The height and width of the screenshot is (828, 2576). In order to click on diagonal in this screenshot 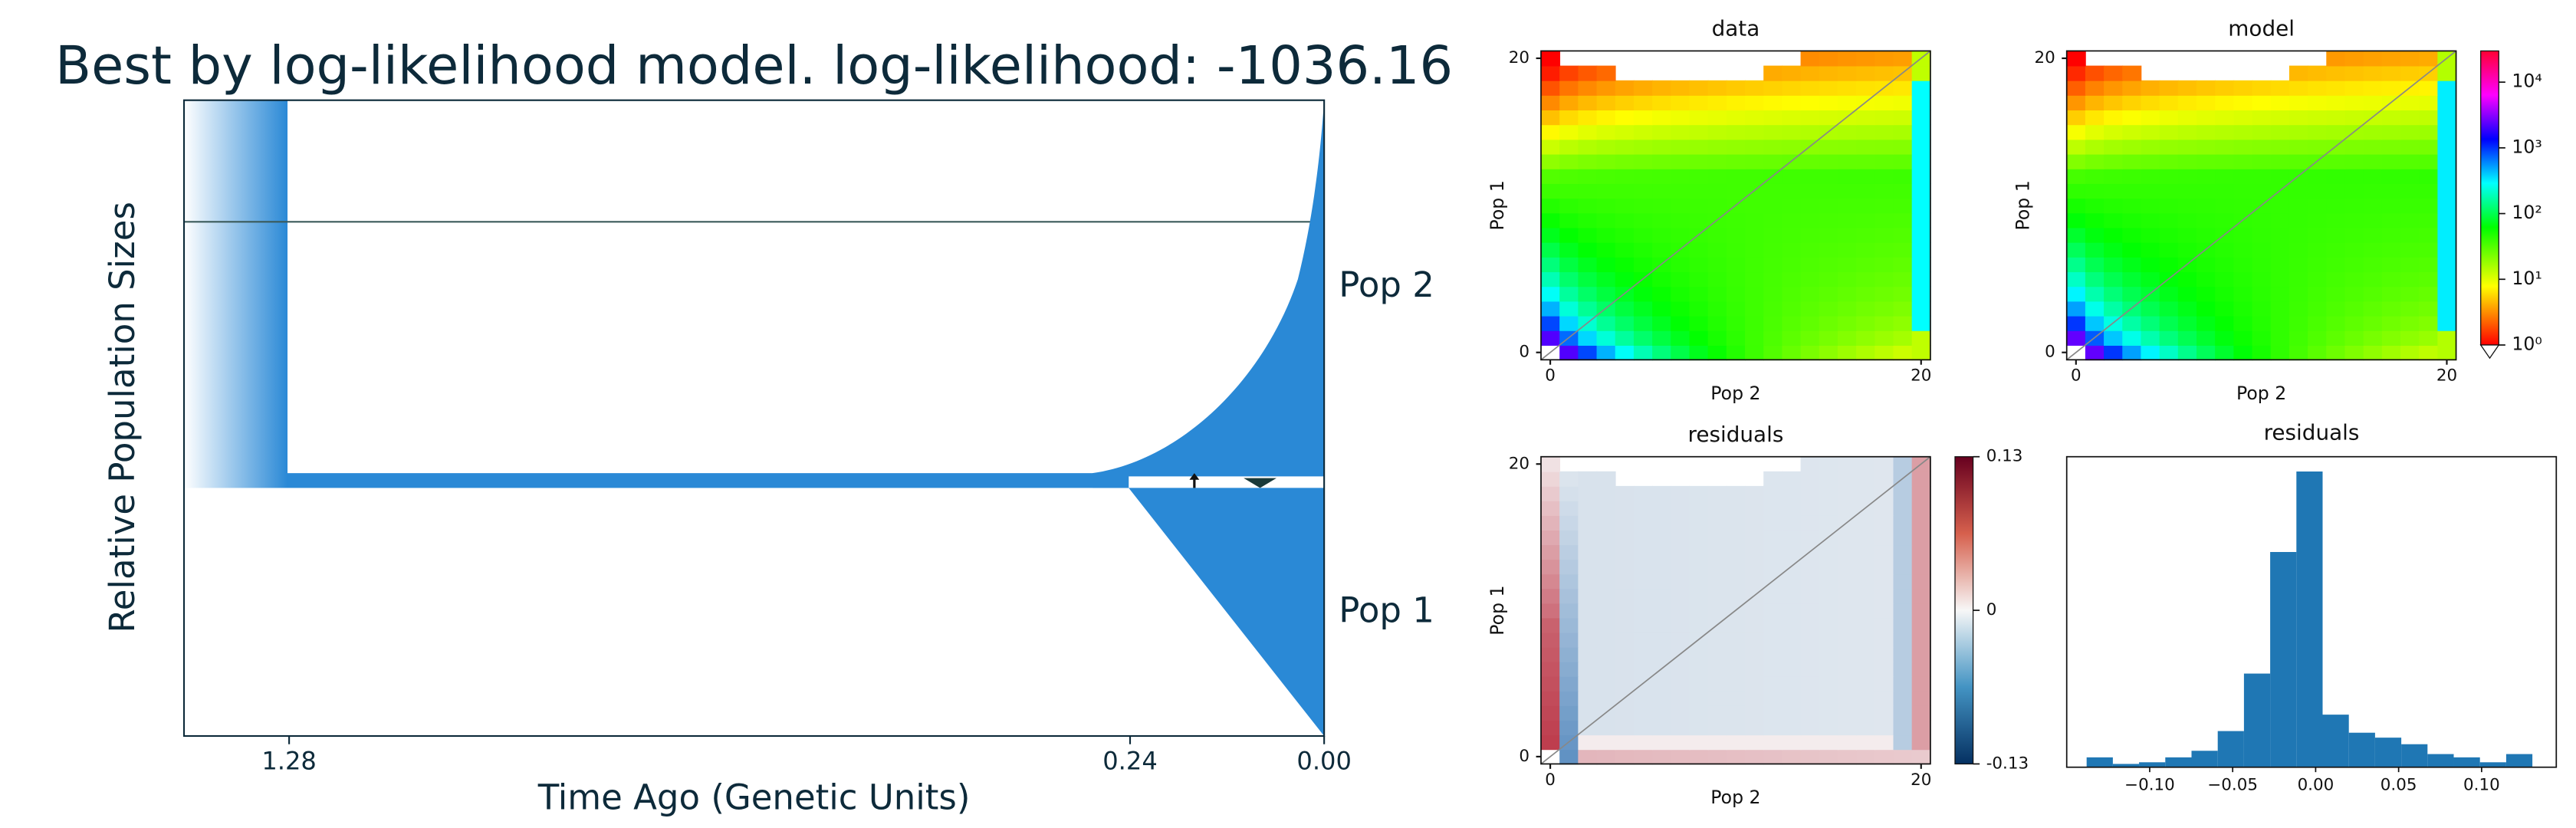, I will do `click(1735, 205)`.